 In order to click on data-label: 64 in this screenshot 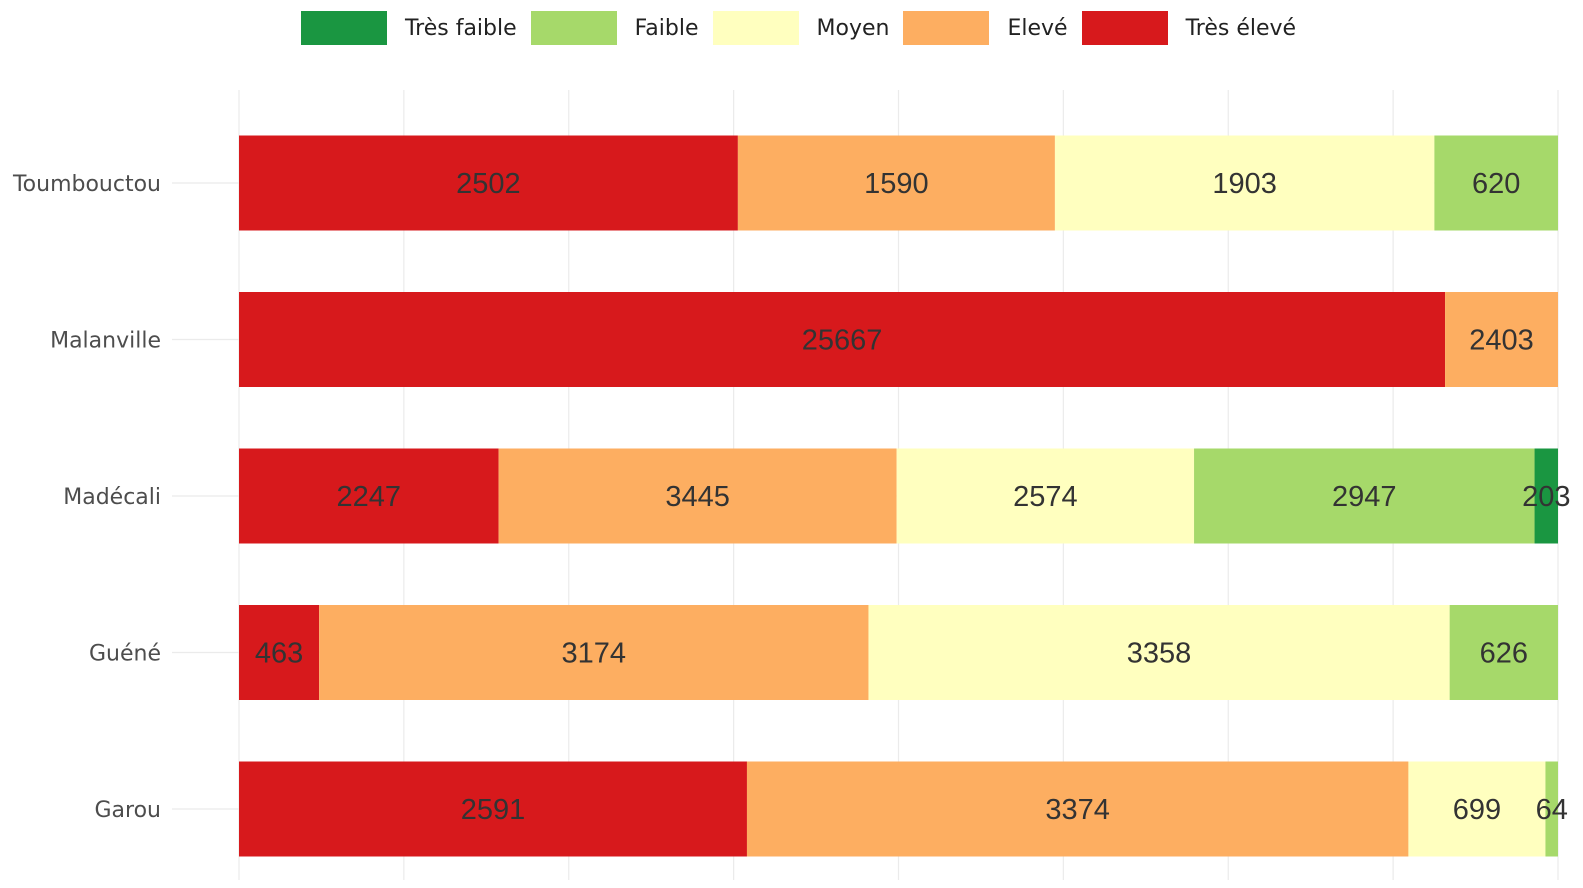, I will do `click(1552, 810)`.